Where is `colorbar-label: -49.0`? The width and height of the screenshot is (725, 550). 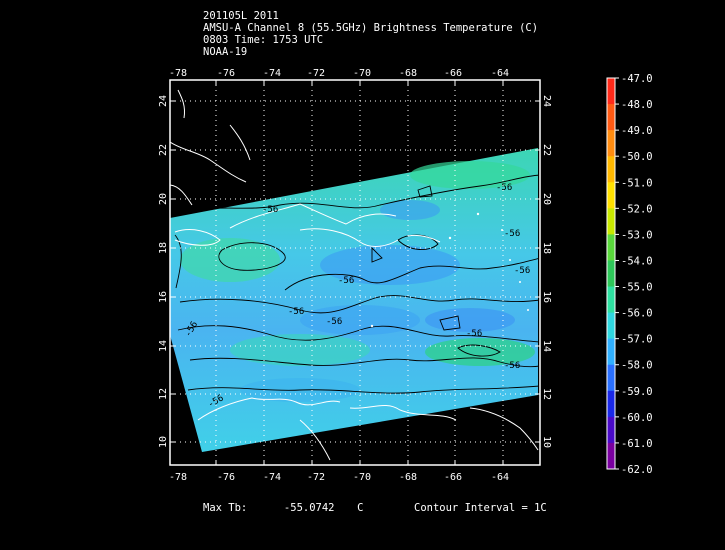
colorbar-label: -49.0 is located at coordinates (637, 131).